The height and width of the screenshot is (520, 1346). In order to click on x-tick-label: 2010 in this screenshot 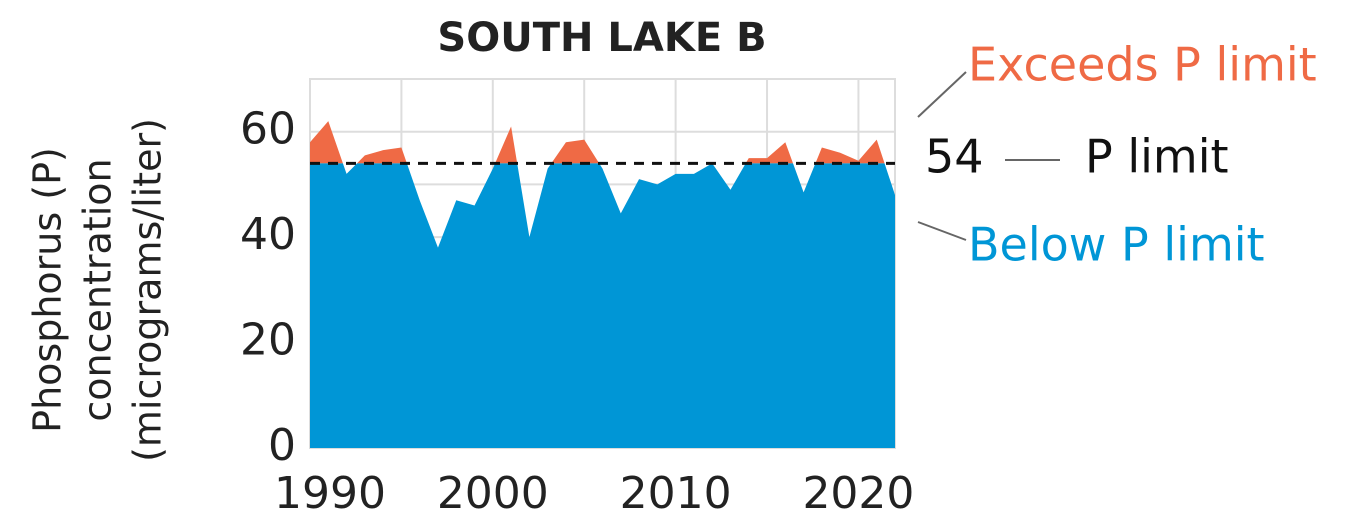, I will do `click(676, 493)`.